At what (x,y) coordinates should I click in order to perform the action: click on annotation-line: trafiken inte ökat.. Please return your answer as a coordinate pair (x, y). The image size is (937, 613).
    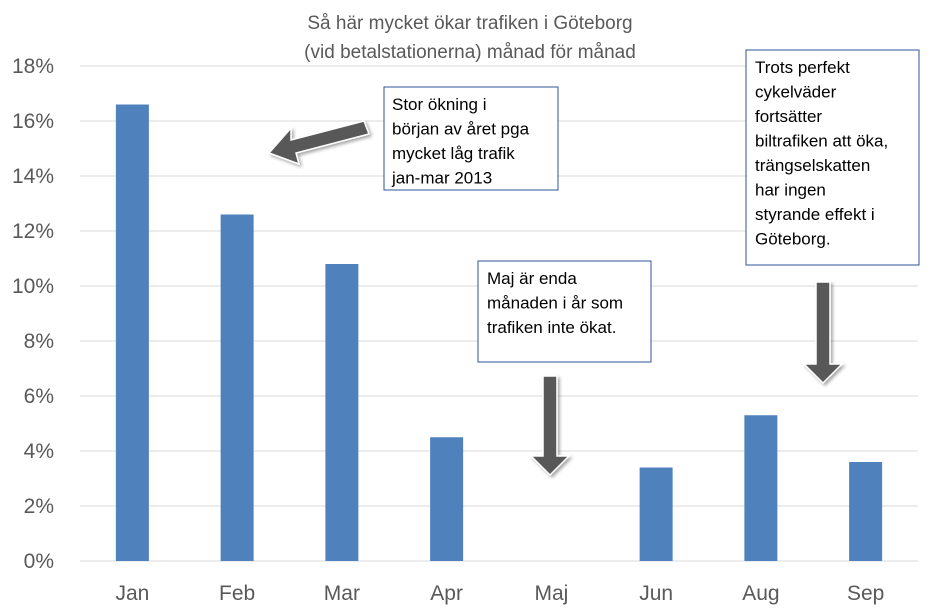
    Looking at the image, I should click on (551, 327).